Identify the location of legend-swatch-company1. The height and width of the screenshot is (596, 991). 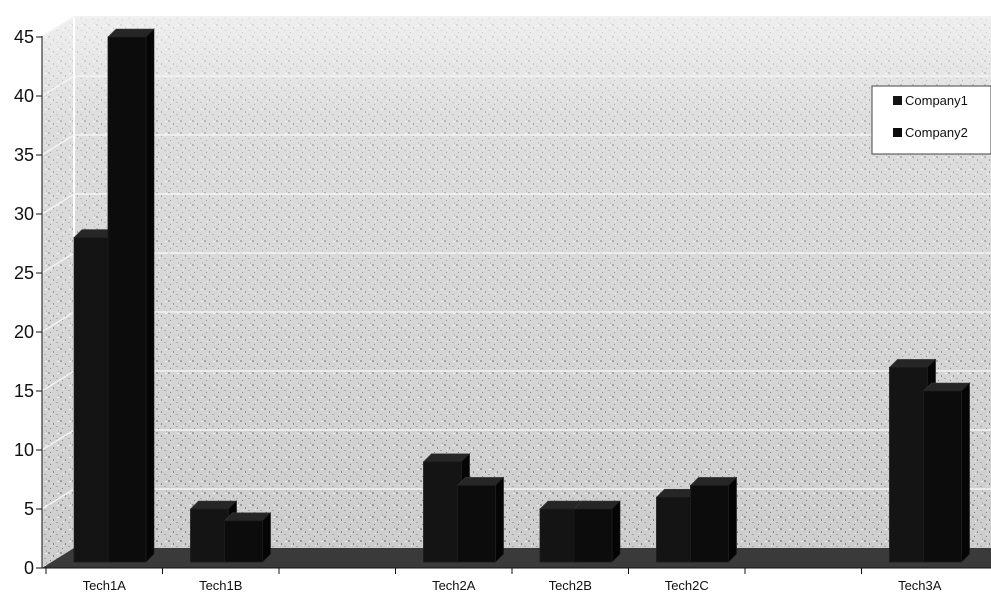
(897, 100).